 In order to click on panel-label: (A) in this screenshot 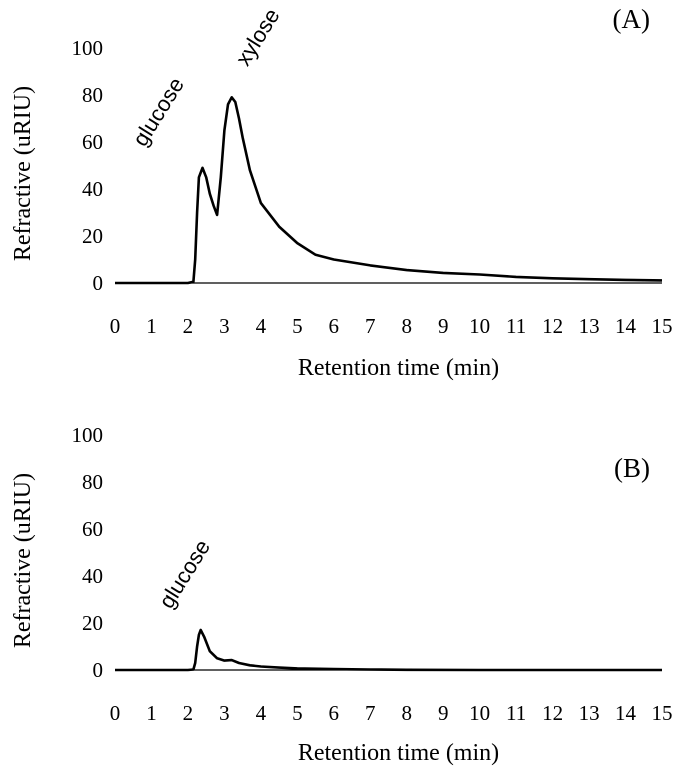, I will do `click(631, 19)`.